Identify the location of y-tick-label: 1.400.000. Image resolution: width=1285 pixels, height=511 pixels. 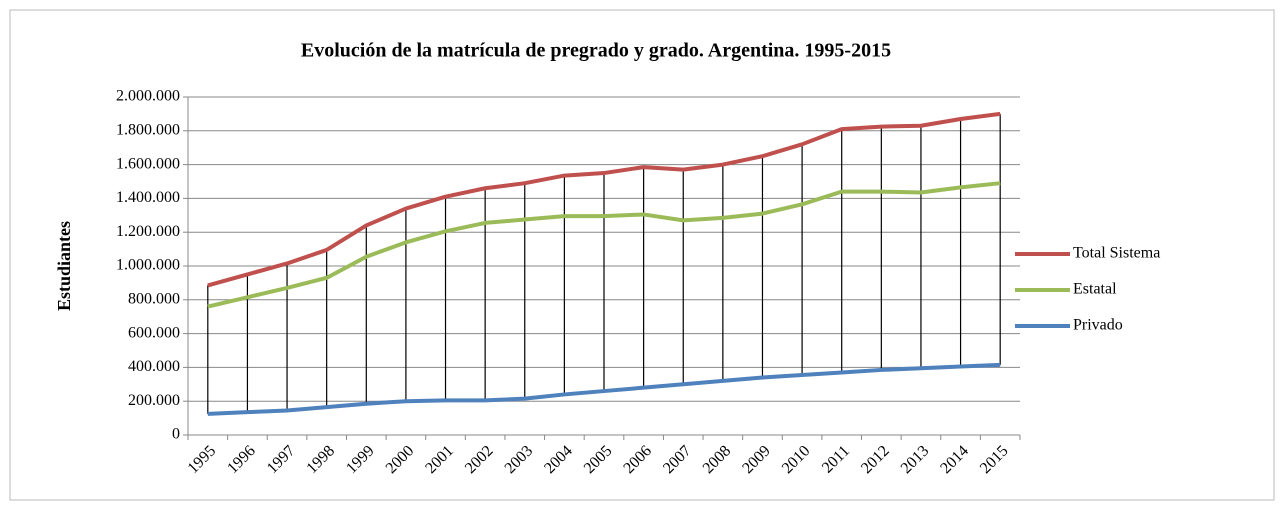
(148, 197).